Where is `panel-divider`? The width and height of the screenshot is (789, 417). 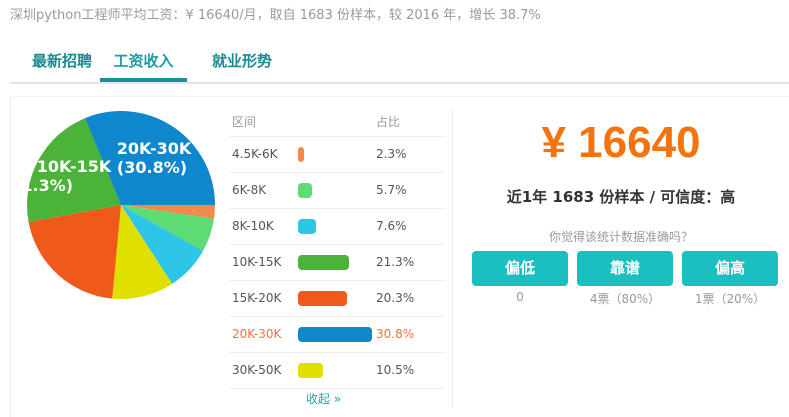
panel-divider is located at coordinates (452, 258).